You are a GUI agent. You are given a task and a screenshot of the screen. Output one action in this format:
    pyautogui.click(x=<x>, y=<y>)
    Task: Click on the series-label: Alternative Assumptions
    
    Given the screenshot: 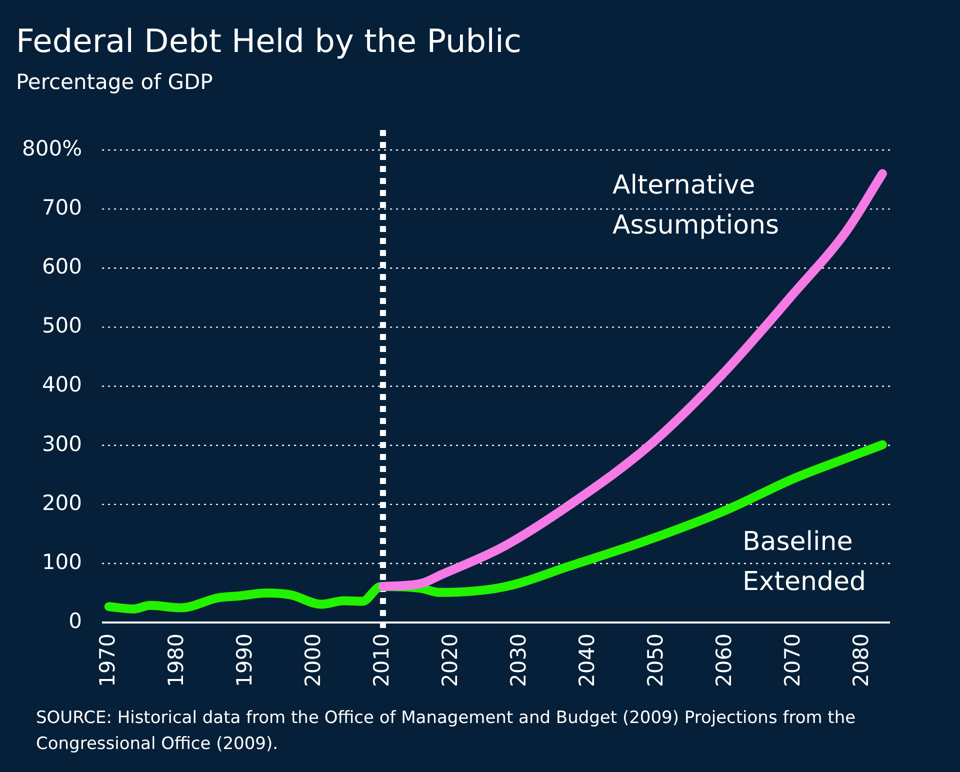 What is the action you would take?
    pyautogui.click(x=696, y=205)
    